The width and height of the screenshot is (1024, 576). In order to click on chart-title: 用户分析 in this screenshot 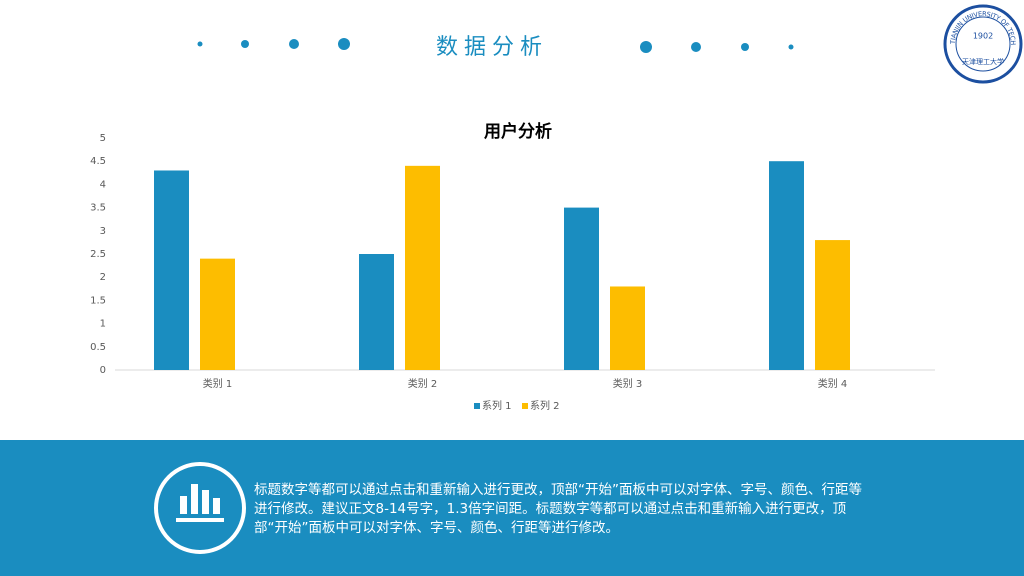, I will do `click(518, 131)`.